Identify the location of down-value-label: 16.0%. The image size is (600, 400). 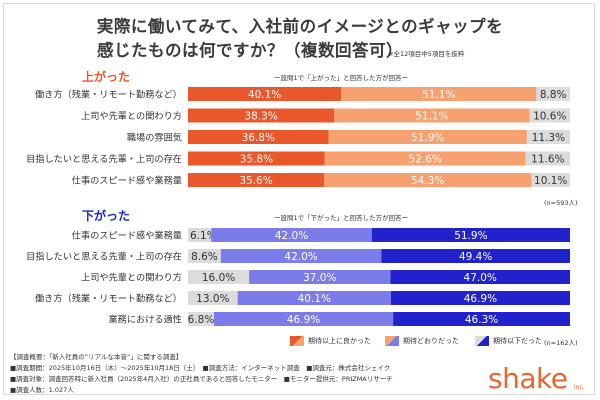
(218, 278).